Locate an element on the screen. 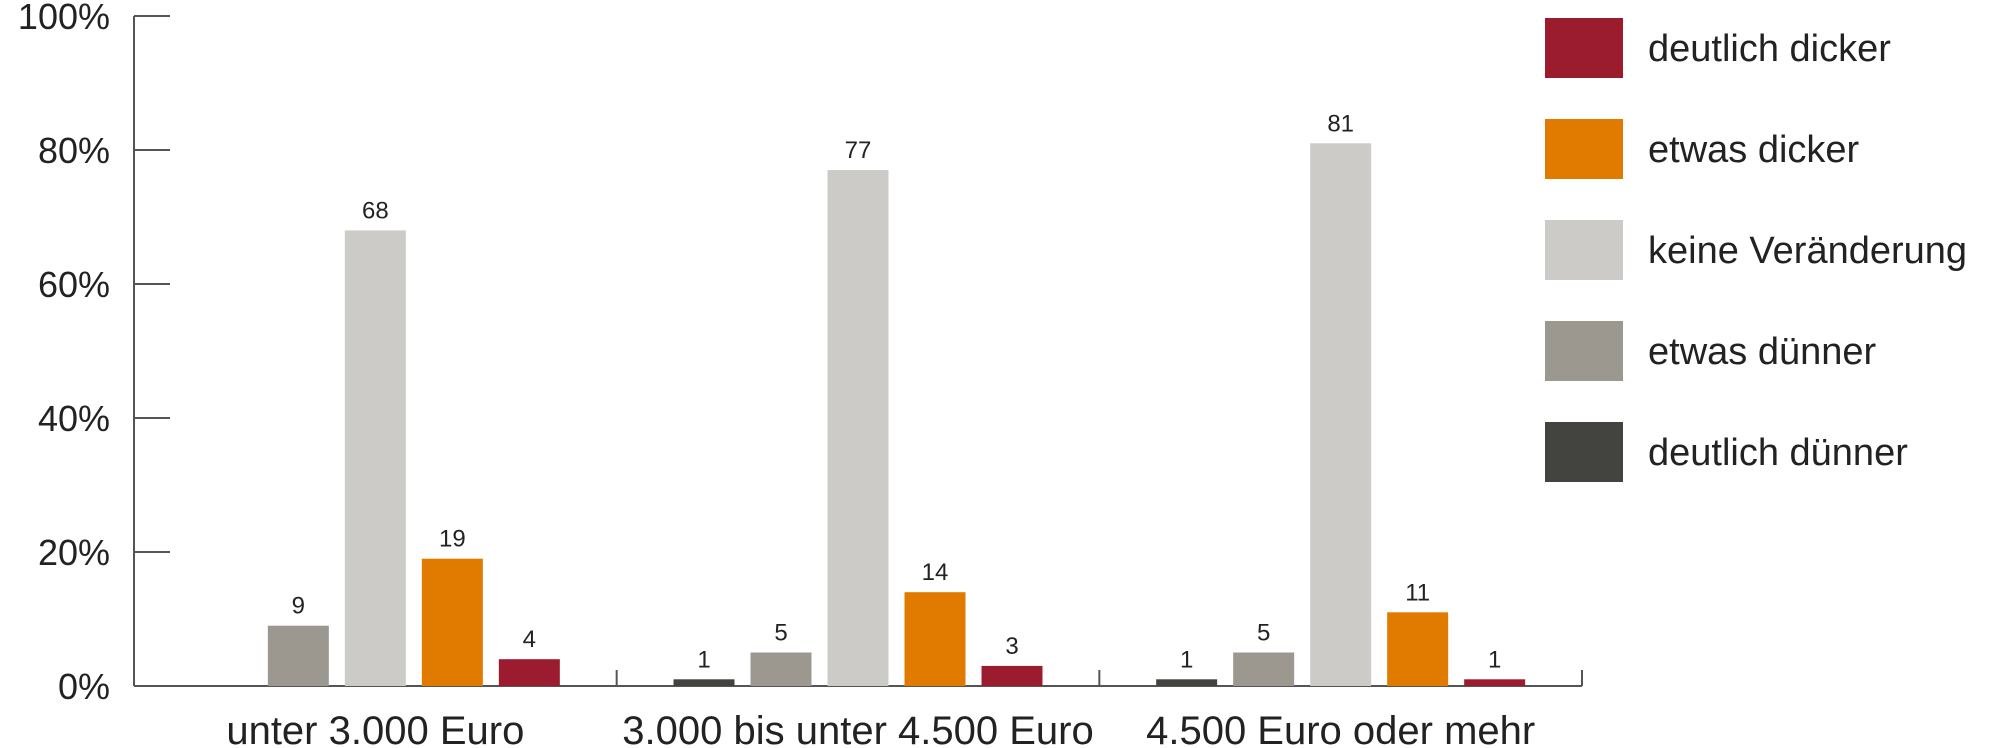  x-category-label: 3.000 bis unter 4.500 Euro is located at coordinates (857, 728).